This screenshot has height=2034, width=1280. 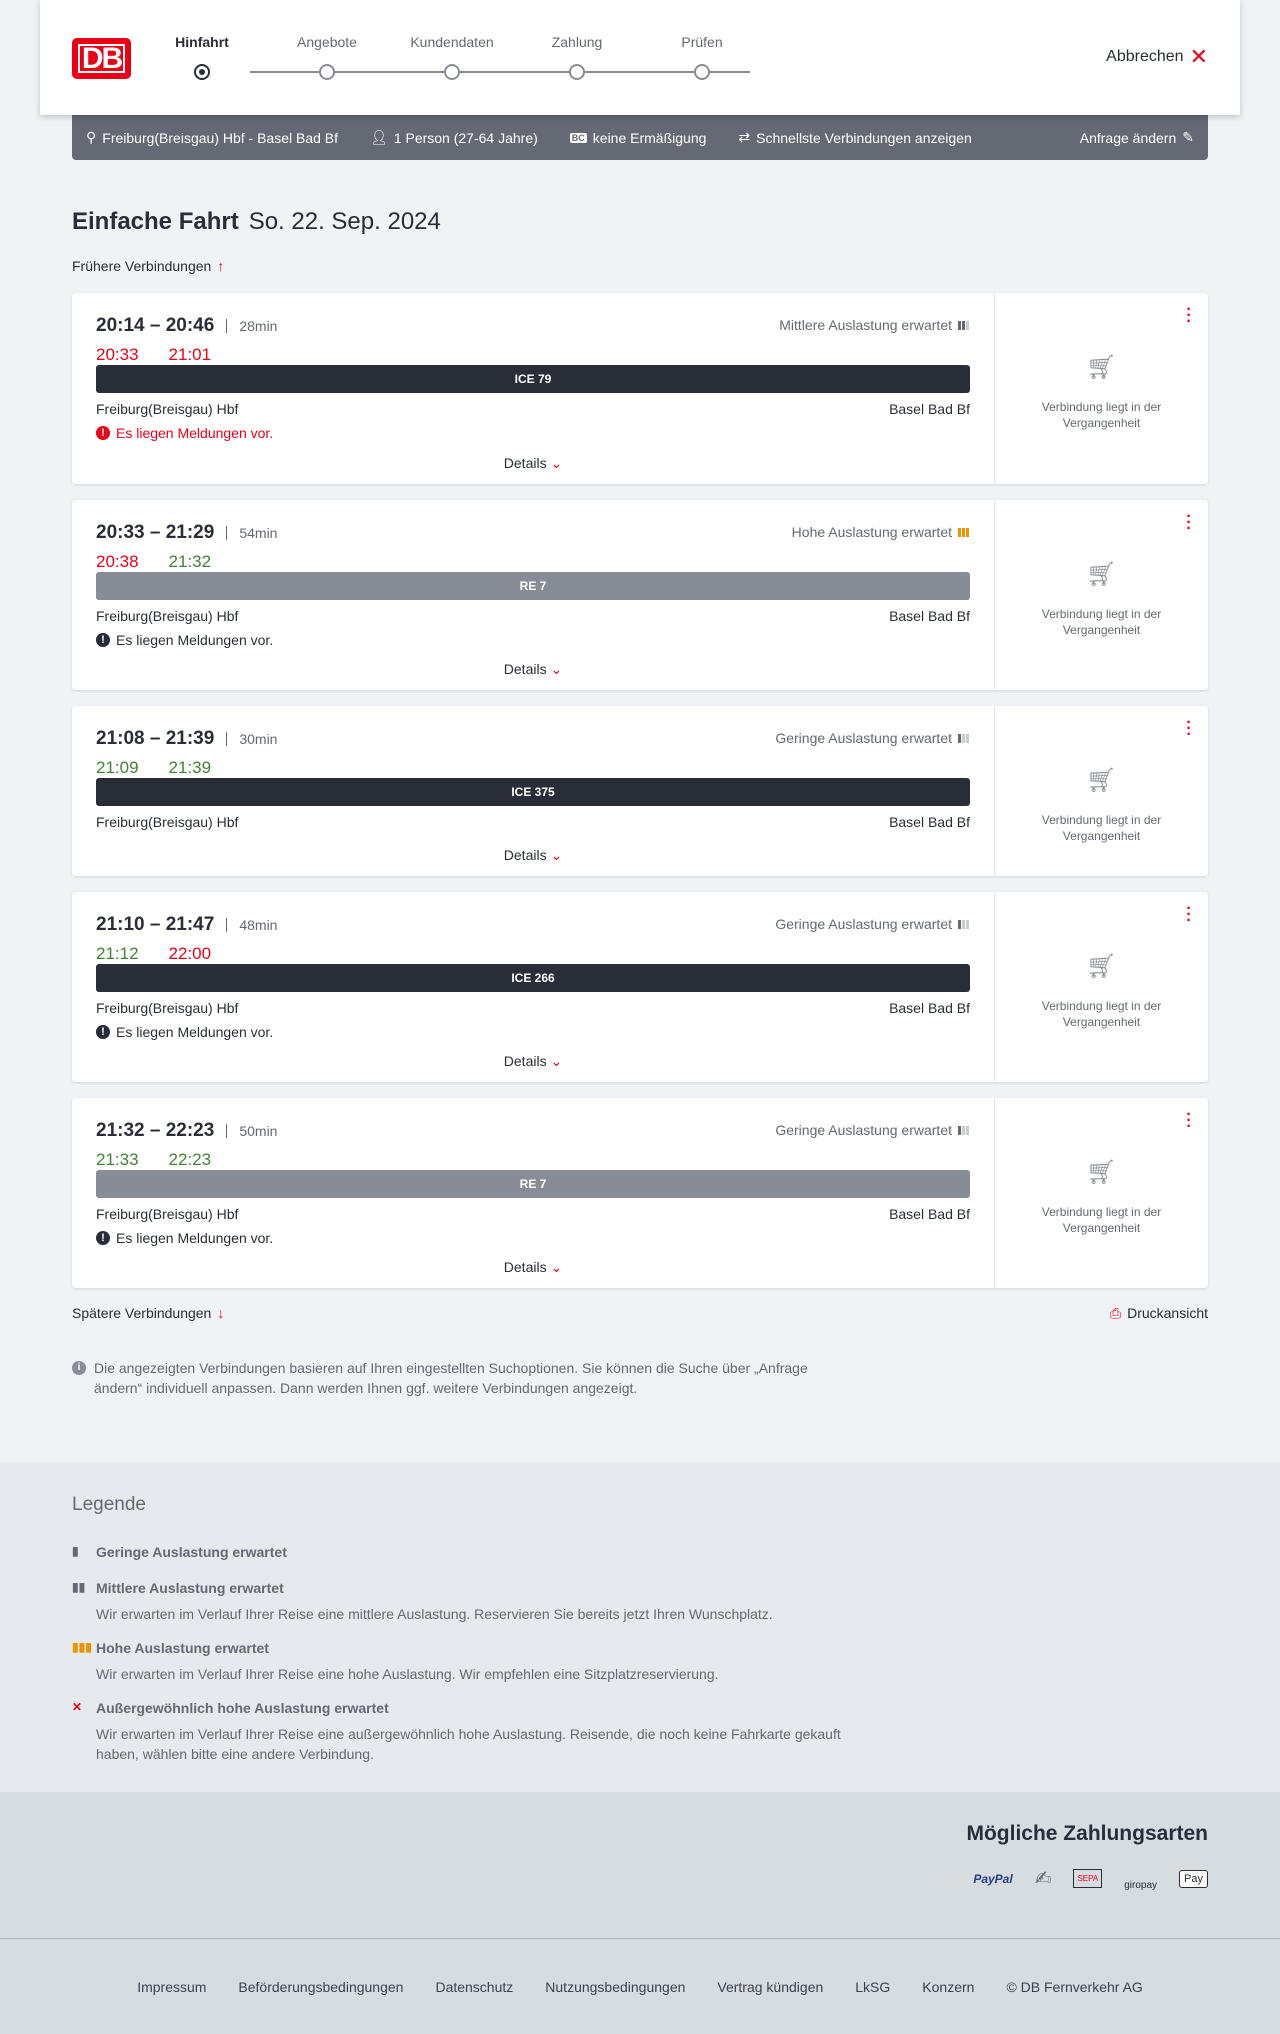 What do you see at coordinates (533, 379) in the screenshot?
I see `train-bar: ICE 79` at bounding box center [533, 379].